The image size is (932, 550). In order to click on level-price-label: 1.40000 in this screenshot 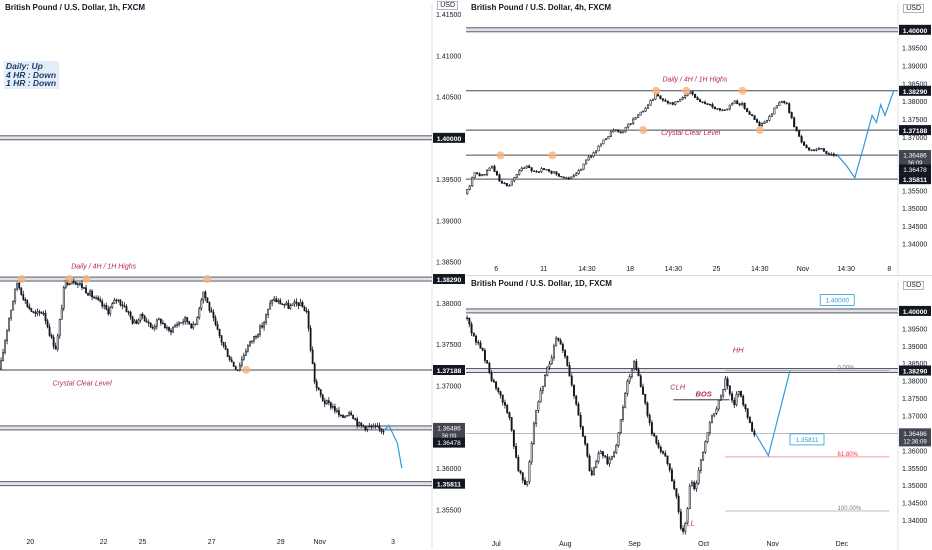, I will do `click(449, 139)`.